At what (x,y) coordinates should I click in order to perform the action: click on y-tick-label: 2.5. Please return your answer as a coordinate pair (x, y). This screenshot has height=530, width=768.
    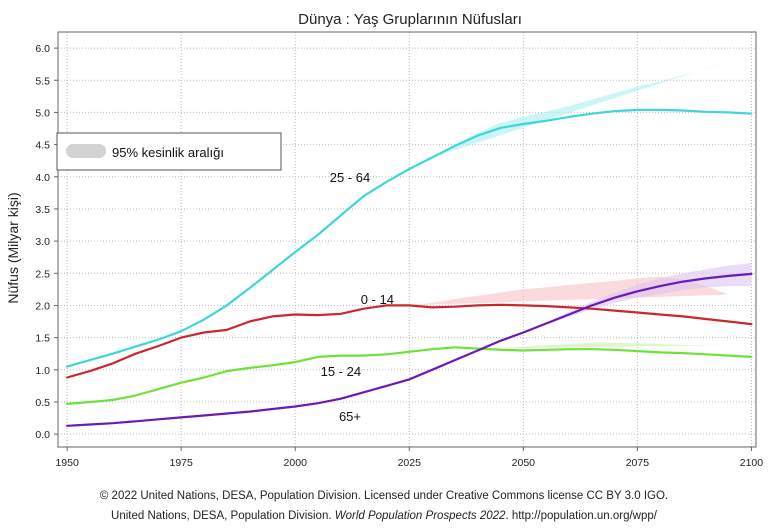
    Looking at the image, I should click on (42, 274).